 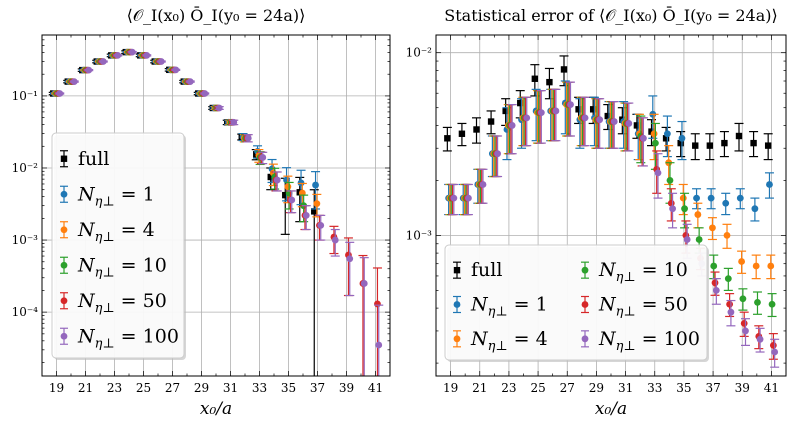 What do you see at coordinates (625, 388) in the screenshot?
I see `x-tick-label: 31` at bounding box center [625, 388].